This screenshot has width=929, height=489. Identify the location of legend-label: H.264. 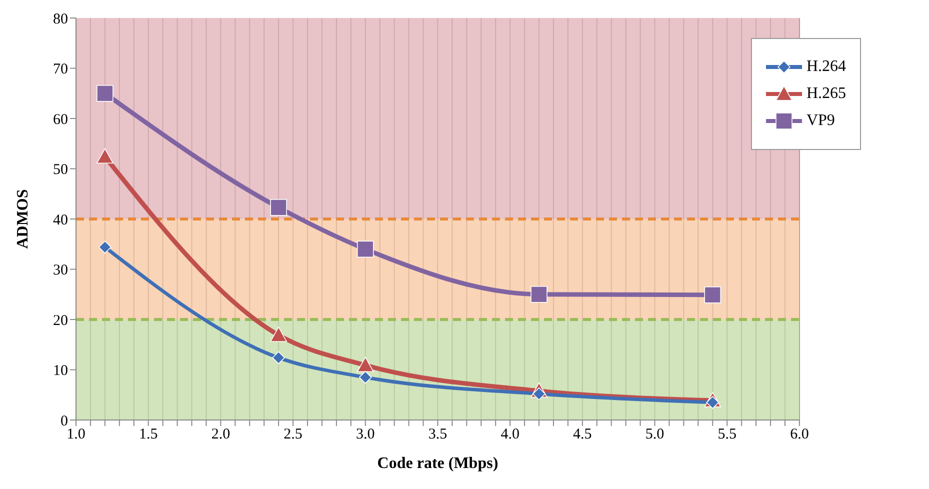
(826, 67).